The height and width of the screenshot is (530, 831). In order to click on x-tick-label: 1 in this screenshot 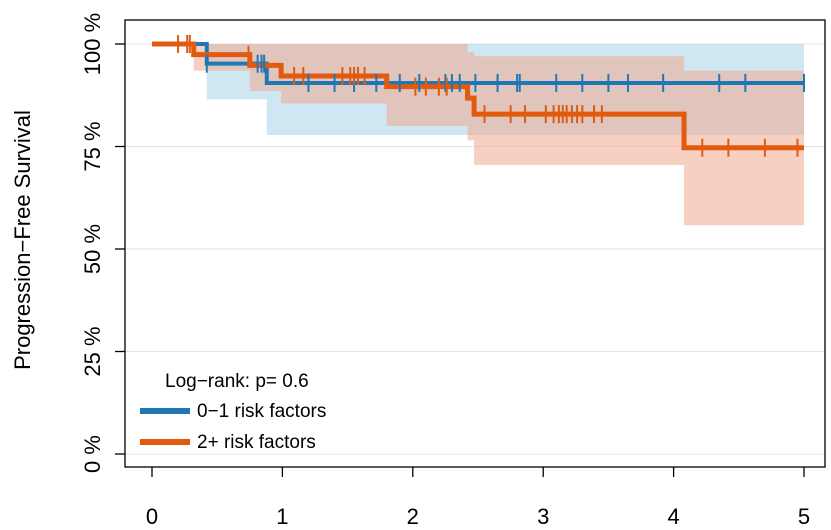, I will do `click(282, 516)`.